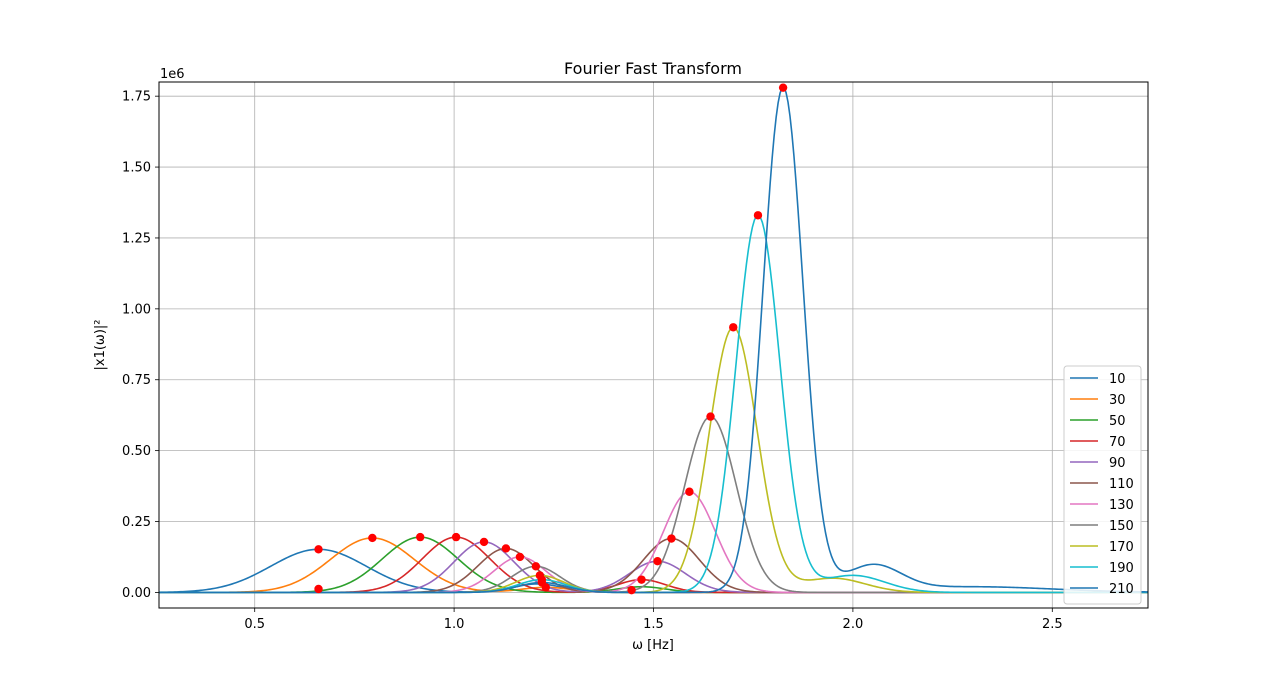  What do you see at coordinates (1117, 442) in the screenshot?
I see `legend-label-70: 70` at bounding box center [1117, 442].